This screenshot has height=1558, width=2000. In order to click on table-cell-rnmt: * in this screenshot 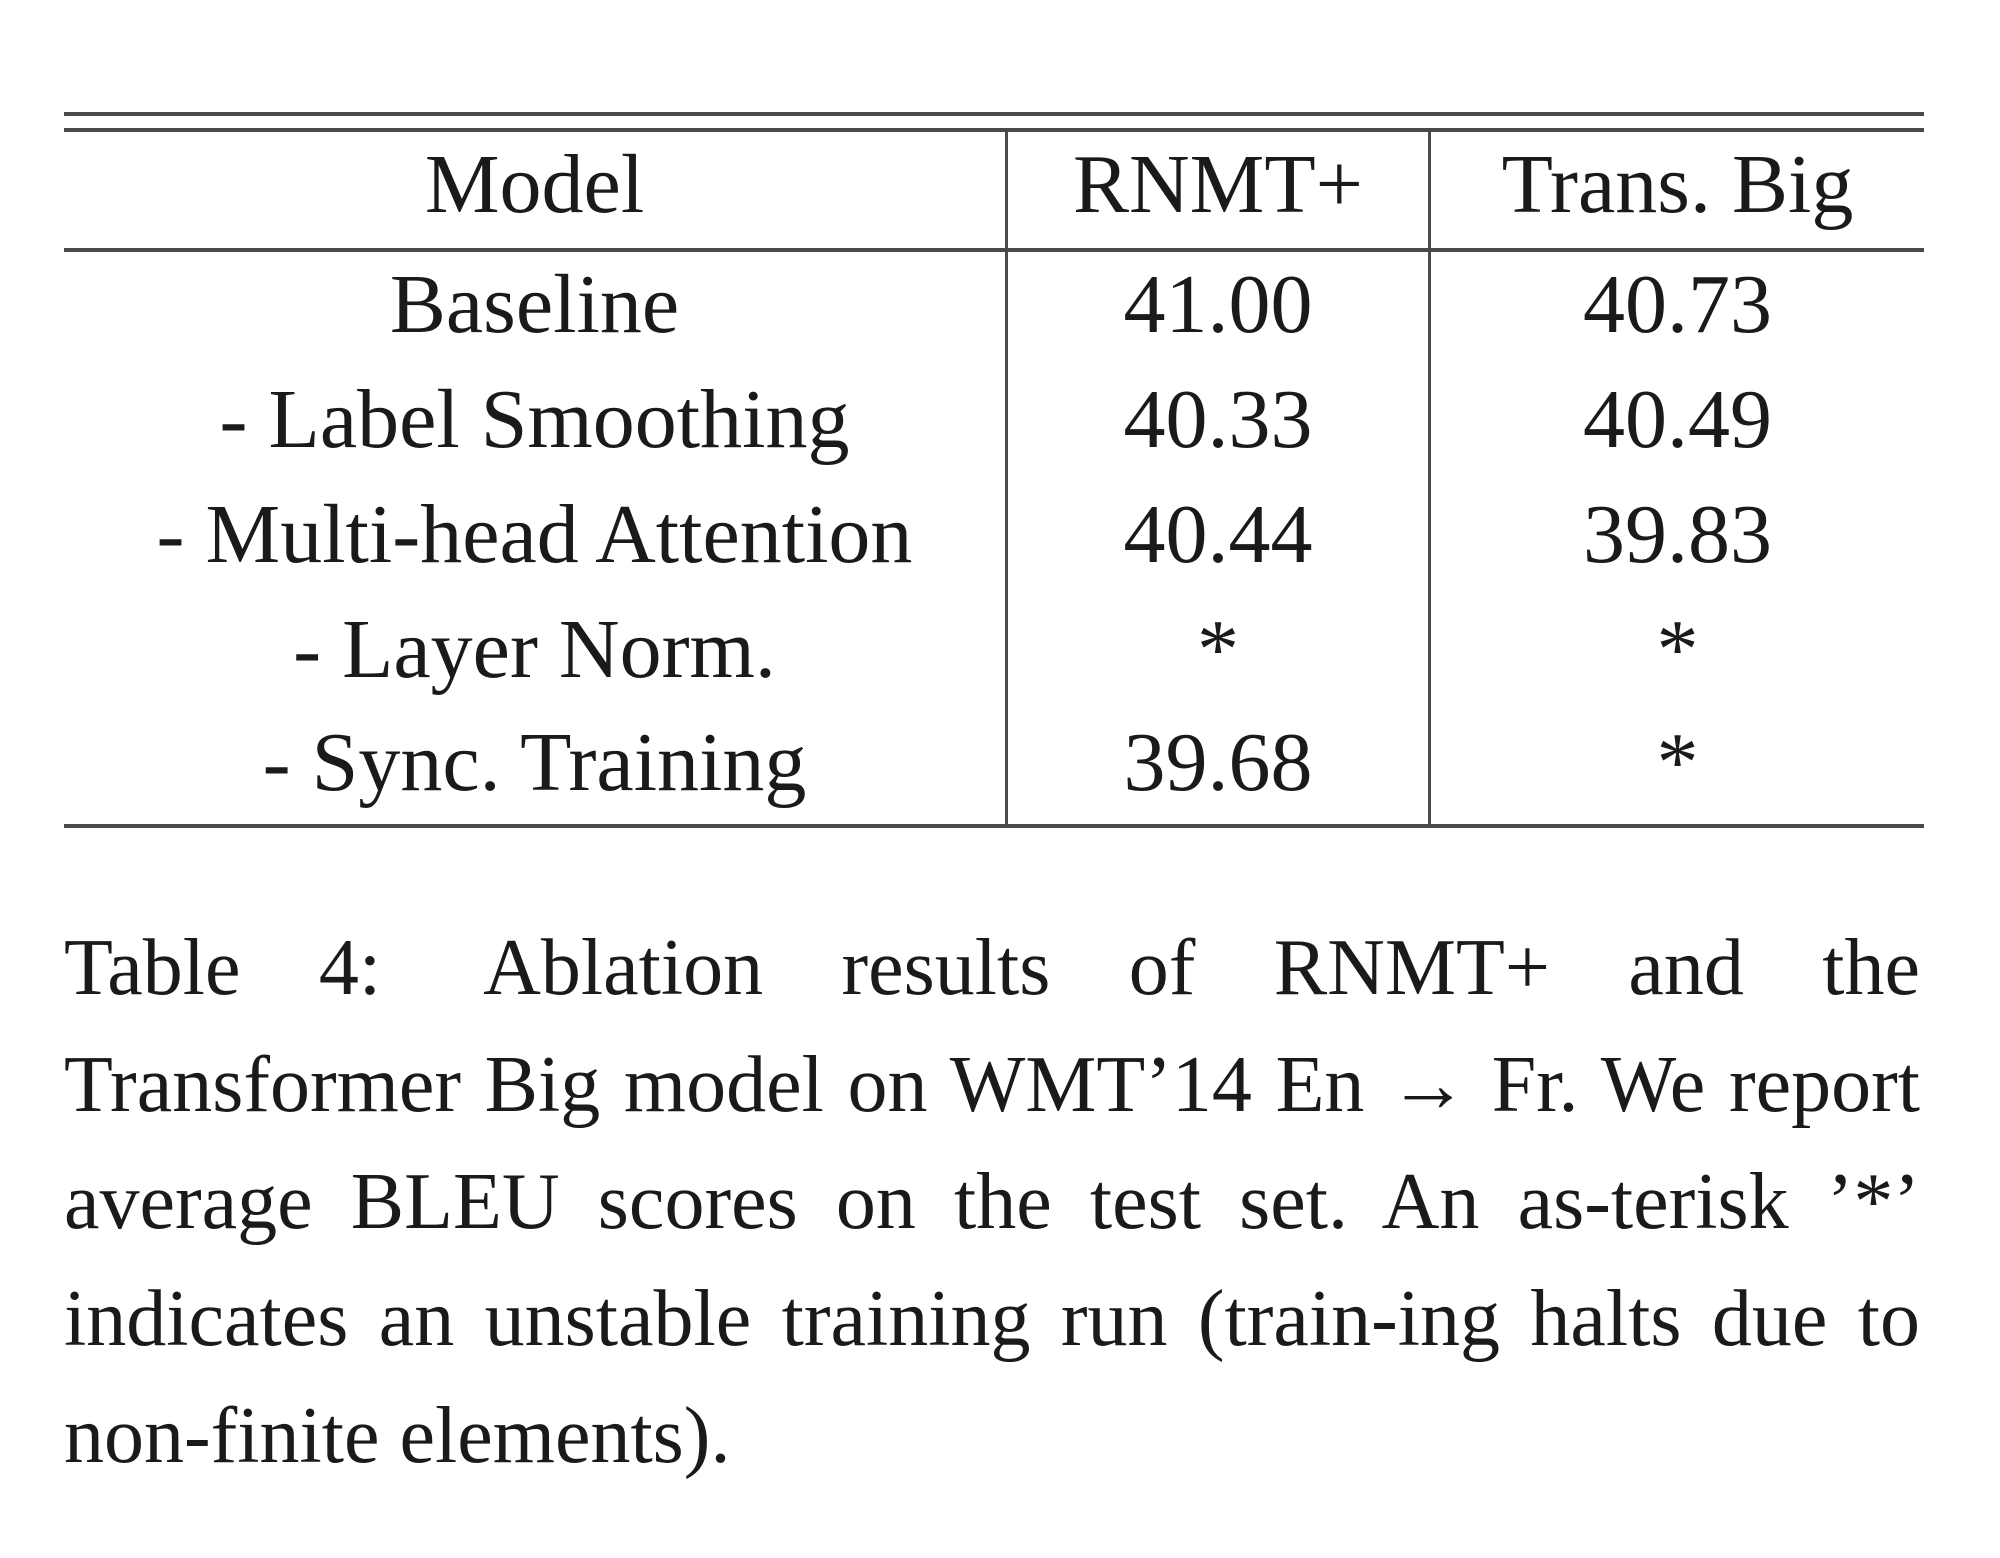, I will do `click(1218, 649)`.